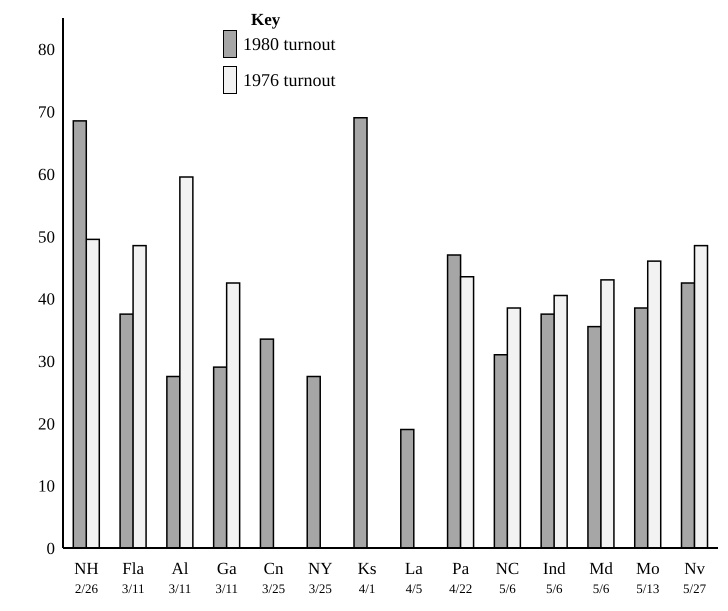 Image resolution: width=728 pixels, height=611 pixels. I want to click on x-tick-label: Cn 3/25, so click(274, 577).